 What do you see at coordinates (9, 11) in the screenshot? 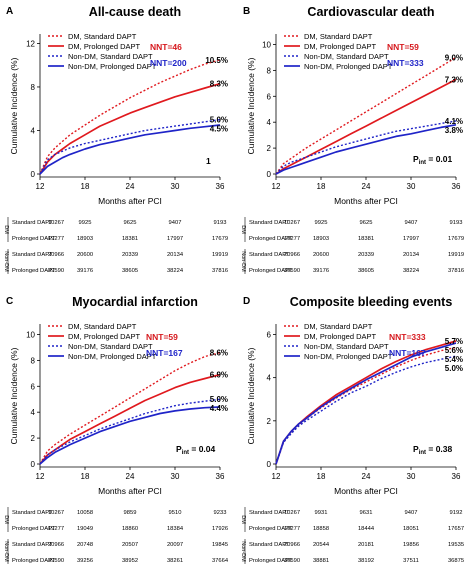
I see `panel-letter: A` at bounding box center [9, 11].